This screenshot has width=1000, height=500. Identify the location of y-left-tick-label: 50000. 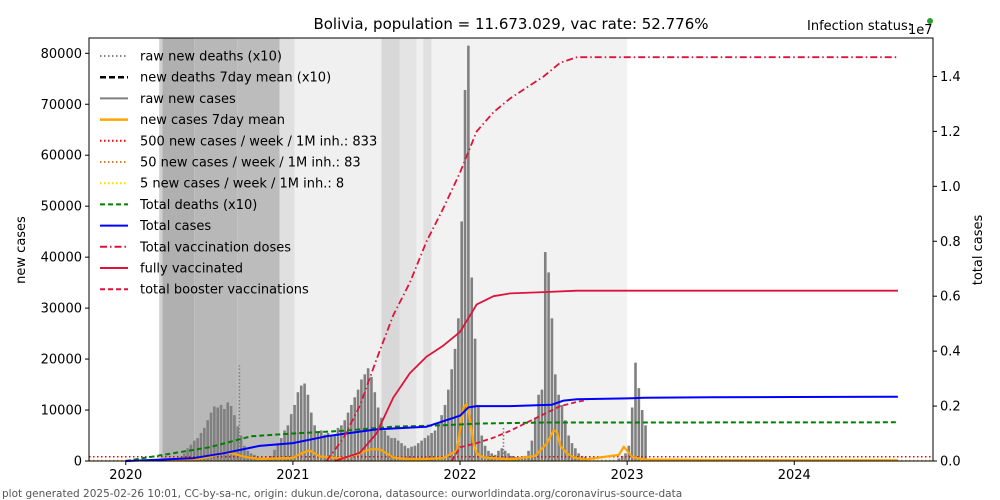
(61, 207).